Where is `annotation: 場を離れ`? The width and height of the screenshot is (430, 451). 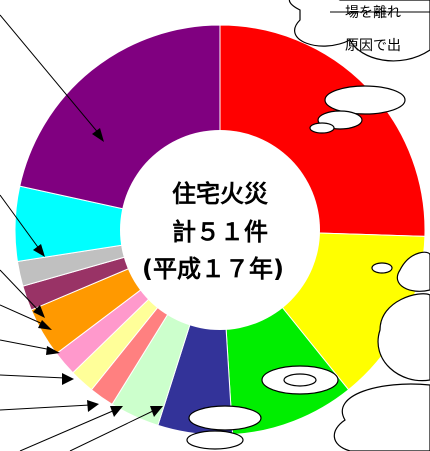
annotation: 場を離れ is located at coordinates (373, 12).